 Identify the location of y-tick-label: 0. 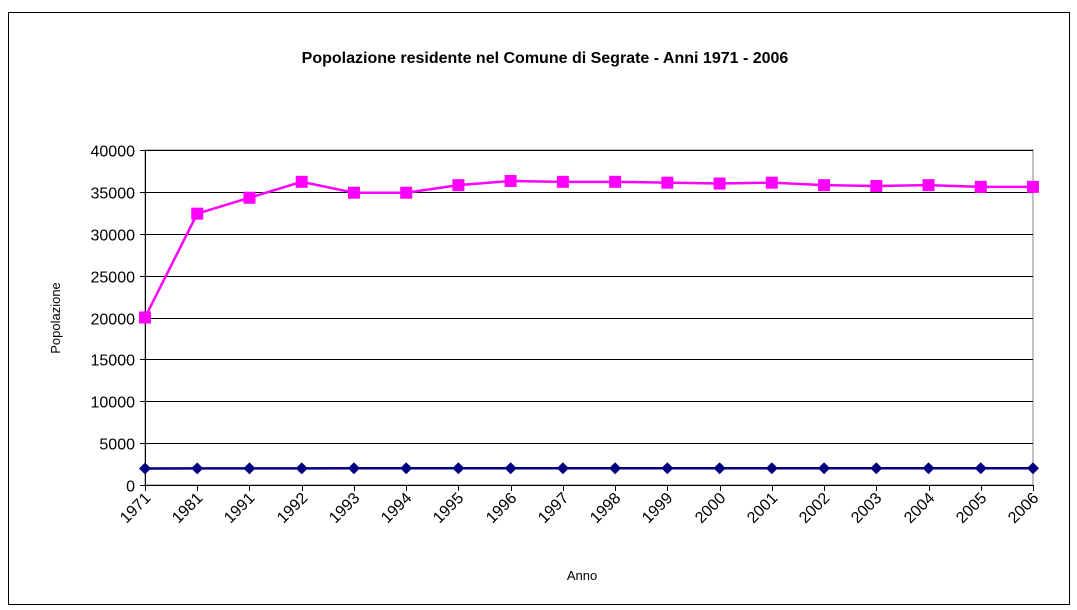
(130, 487).